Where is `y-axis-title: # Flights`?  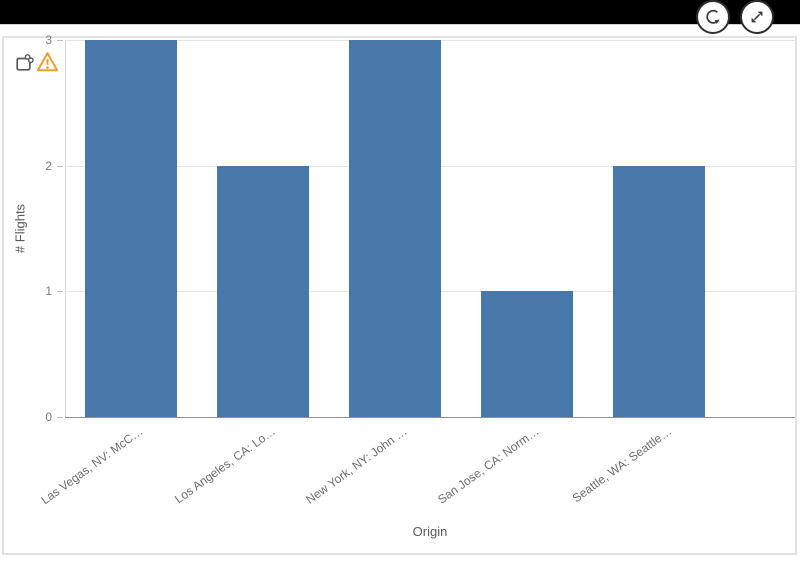
y-axis-title: # Flights is located at coordinates (20, 228).